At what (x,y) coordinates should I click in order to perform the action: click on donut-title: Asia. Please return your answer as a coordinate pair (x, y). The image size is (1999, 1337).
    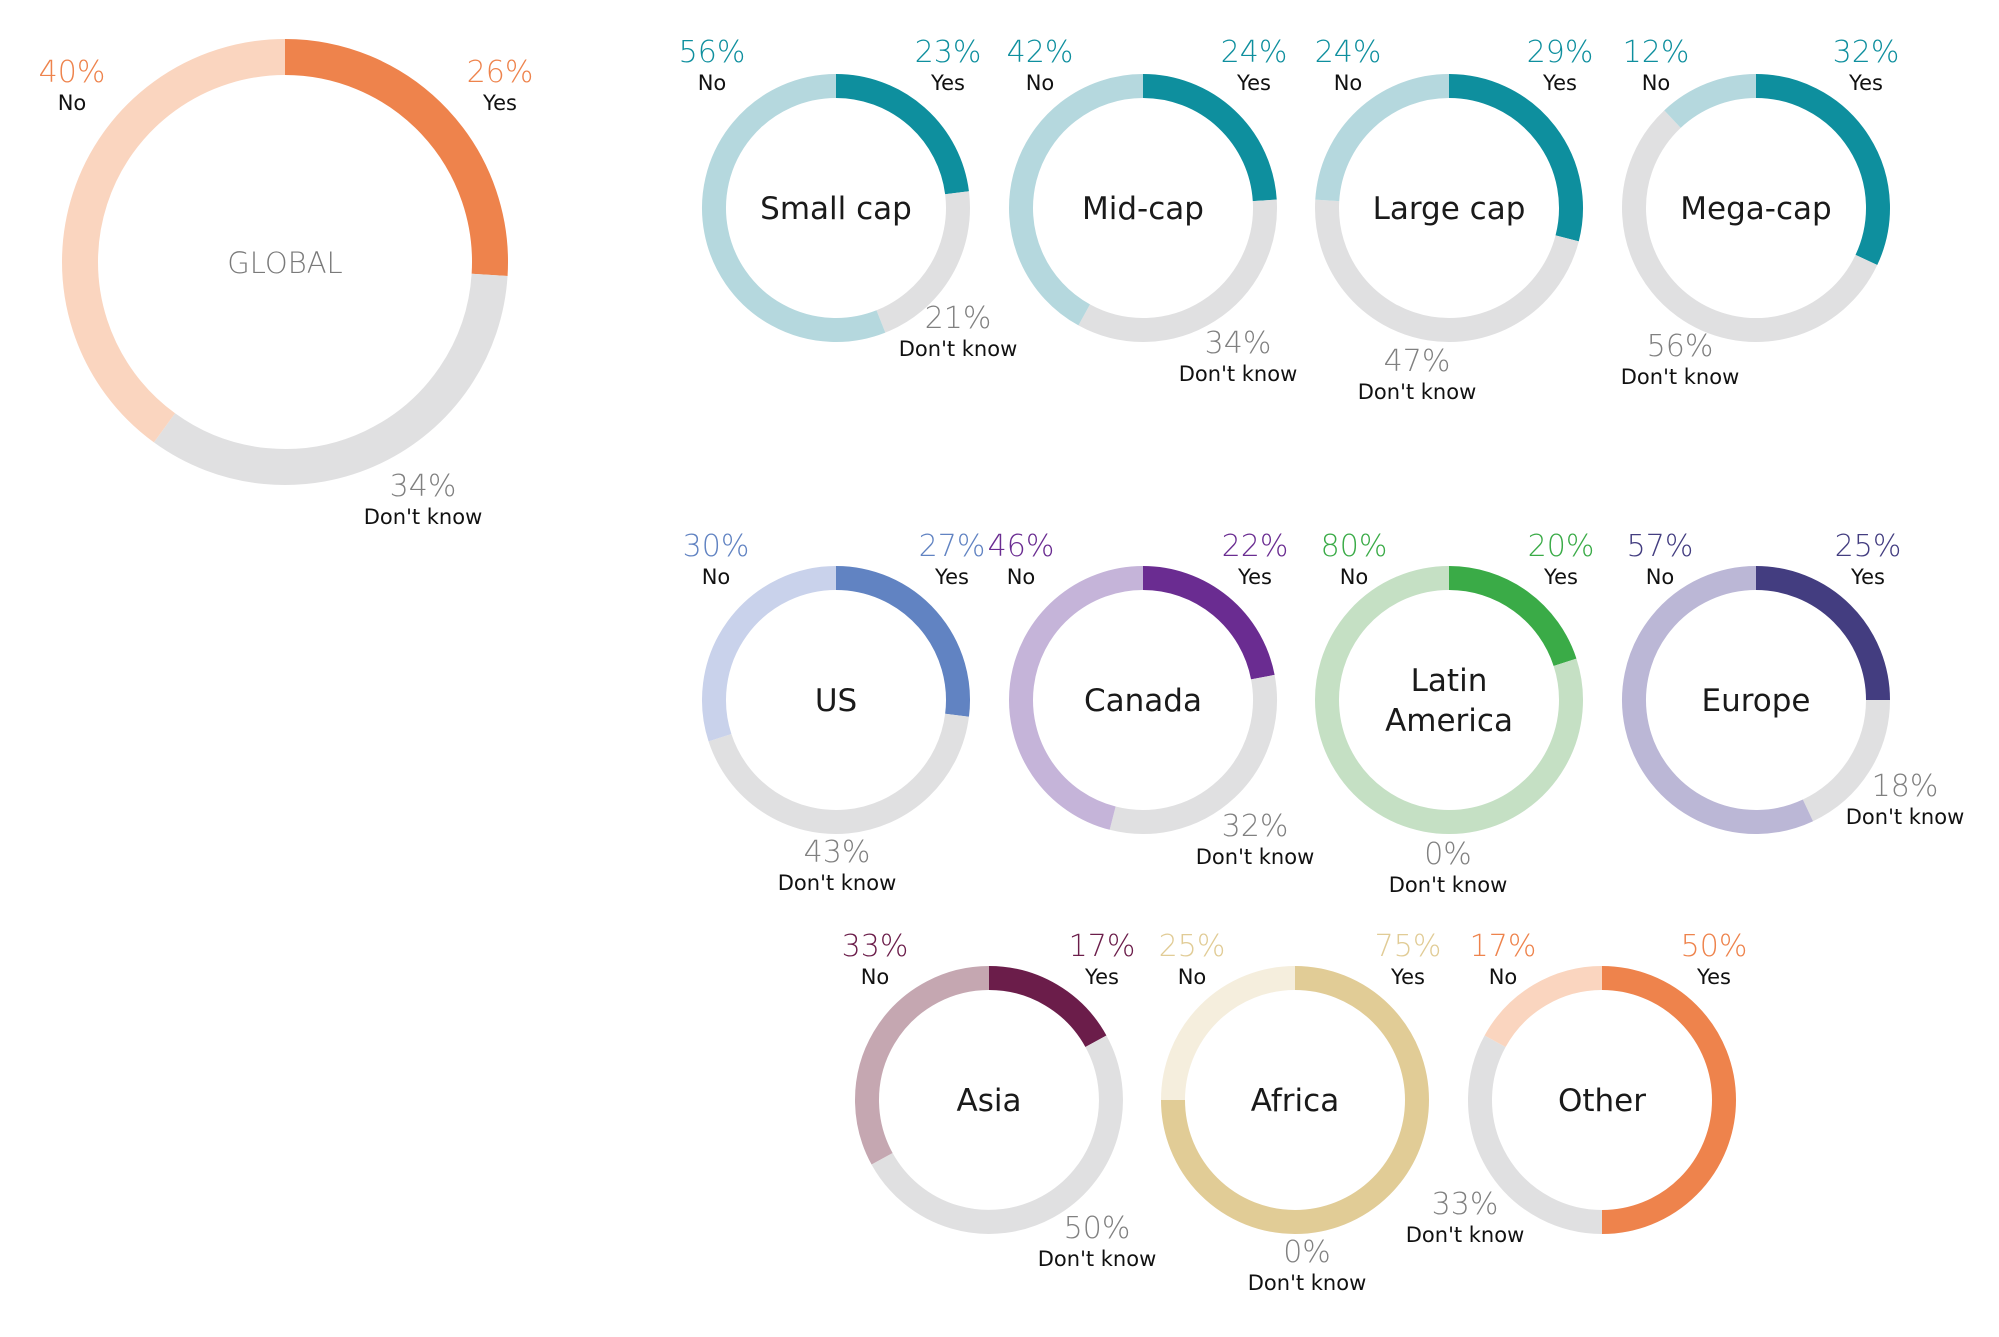
    Looking at the image, I should click on (989, 1101).